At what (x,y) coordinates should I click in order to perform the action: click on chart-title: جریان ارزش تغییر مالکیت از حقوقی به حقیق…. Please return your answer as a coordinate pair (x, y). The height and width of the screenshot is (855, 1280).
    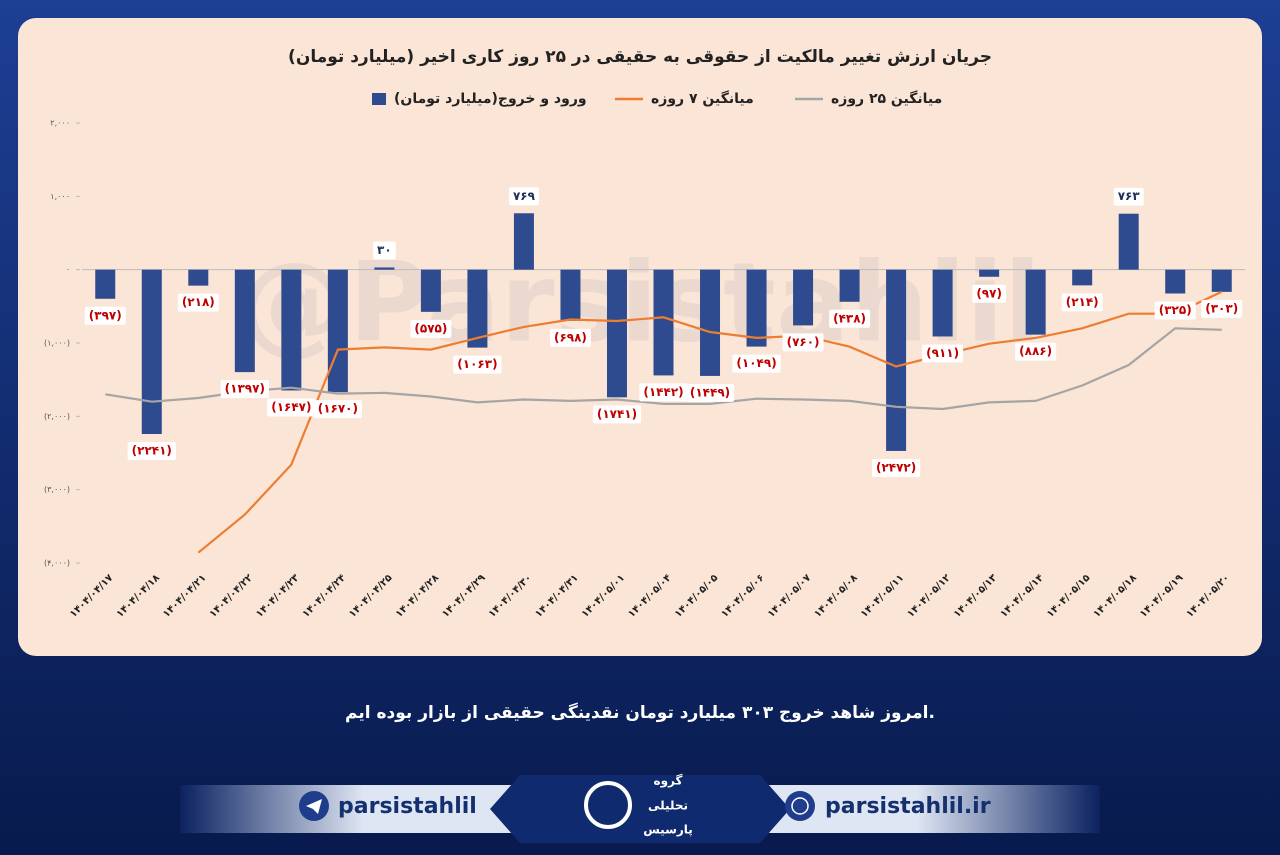
    Looking at the image, I should click on (640, 57).